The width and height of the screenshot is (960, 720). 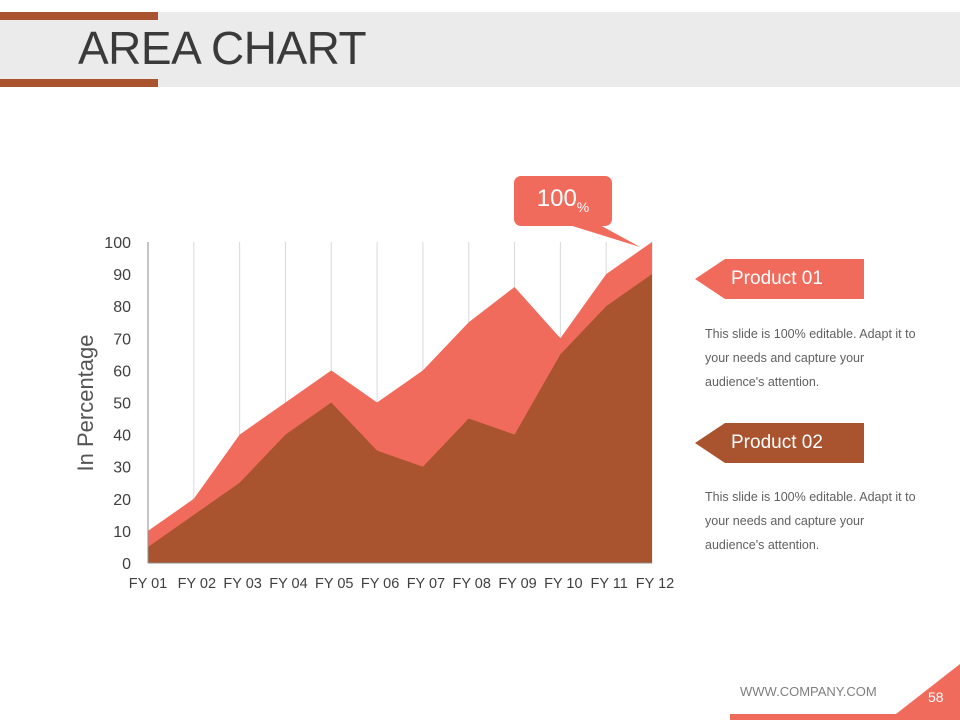 What do you see at coordinates (380, 584) in the screenshot?
I see `x-tick-label-6: FY 06` at bounding box center [380, 584].